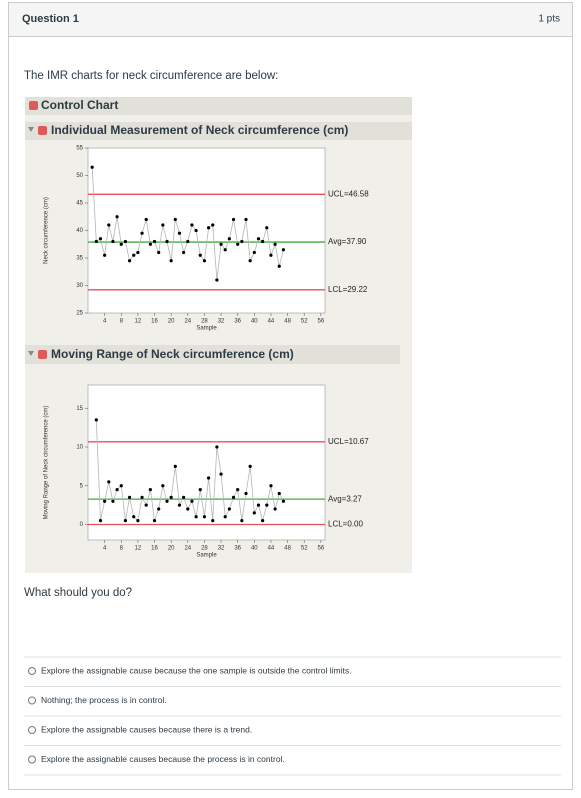  What do you see at coordinates (254, 549) in the screenshot?
I see `x-tick-label: 40` at bounding box center [254, 549].